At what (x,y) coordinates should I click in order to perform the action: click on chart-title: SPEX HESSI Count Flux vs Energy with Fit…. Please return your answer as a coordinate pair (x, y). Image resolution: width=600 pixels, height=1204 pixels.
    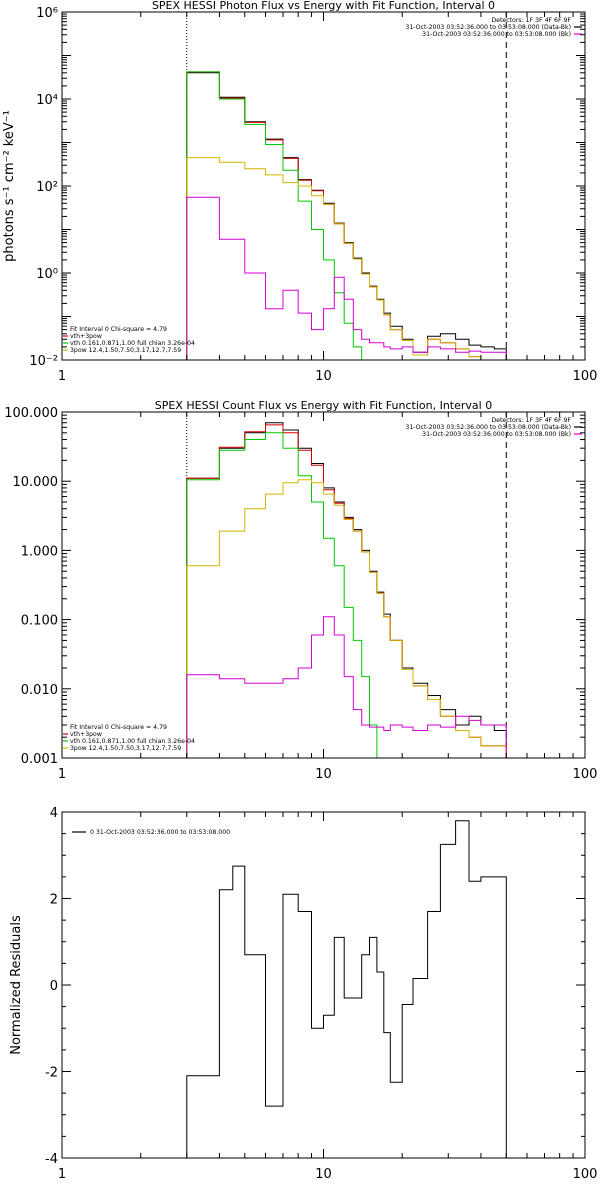
    Looking at the image, I should click on (323, 405).